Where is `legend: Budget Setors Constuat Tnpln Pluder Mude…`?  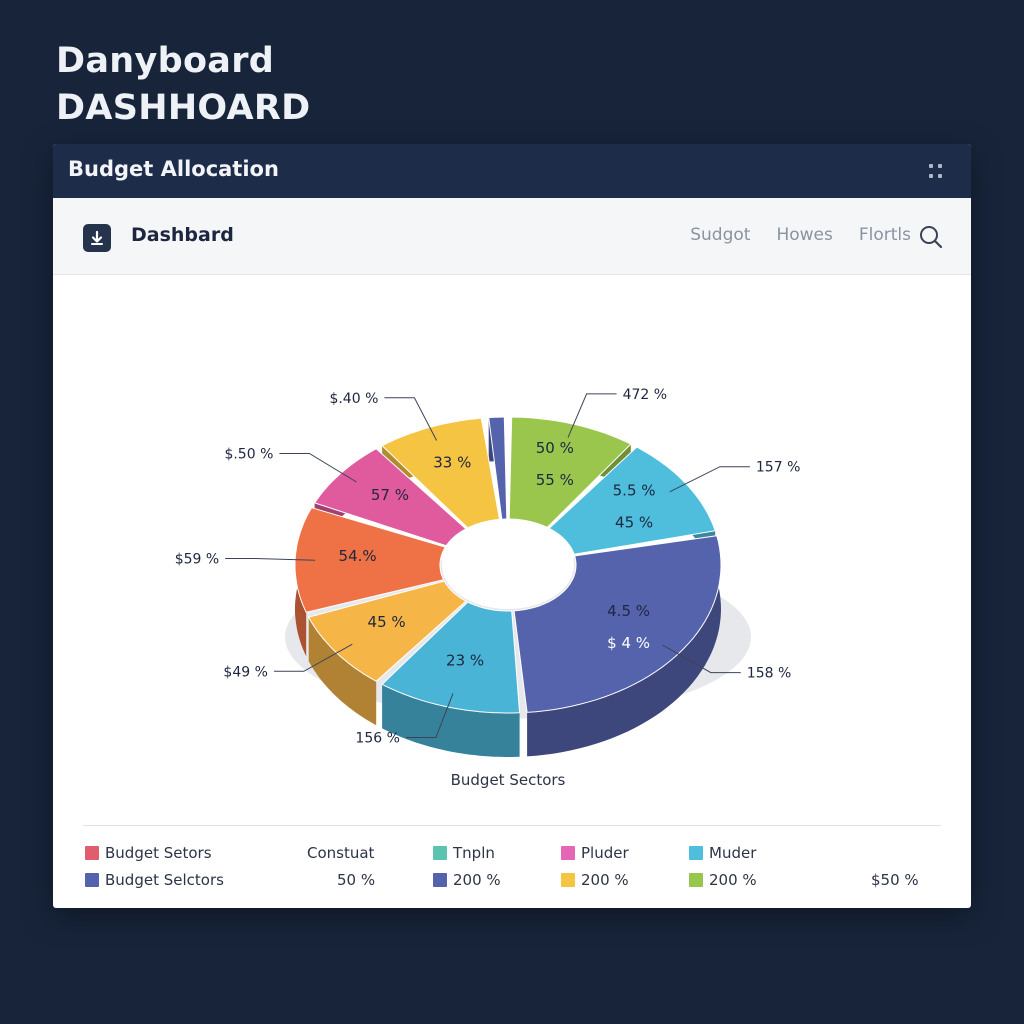 legend: Budget Setors Constuat Tnpln Pluder Mude… is located at coordinates (512, 859).